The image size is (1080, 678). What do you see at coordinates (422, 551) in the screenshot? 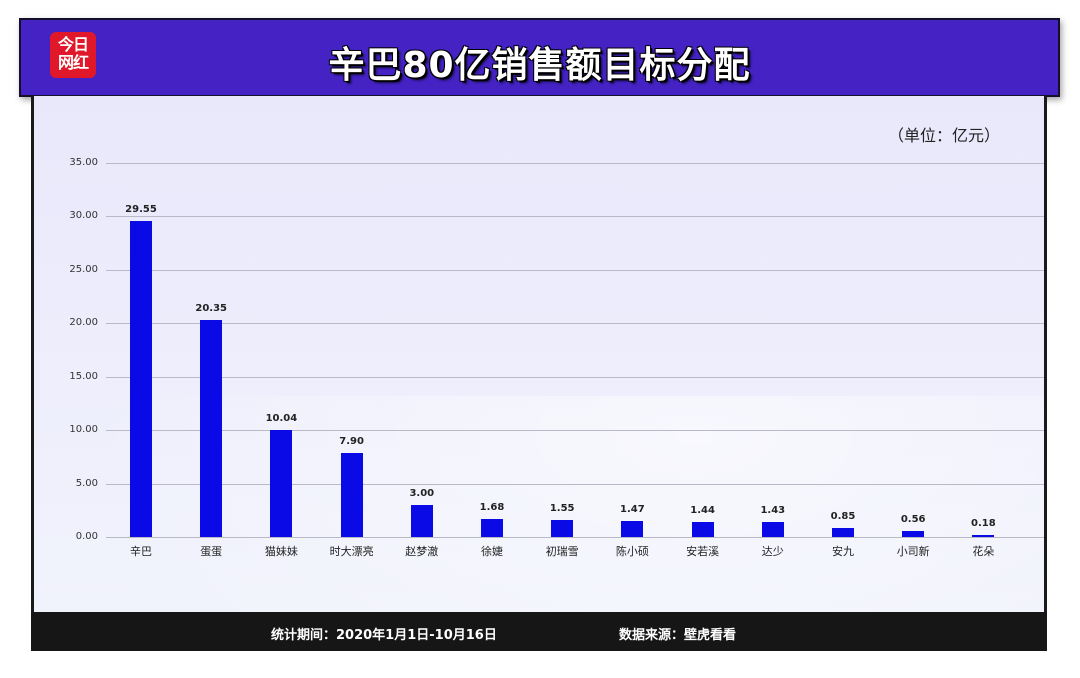
I see `x-category-label: 赵梦澈` at bounding box center [422, 551].